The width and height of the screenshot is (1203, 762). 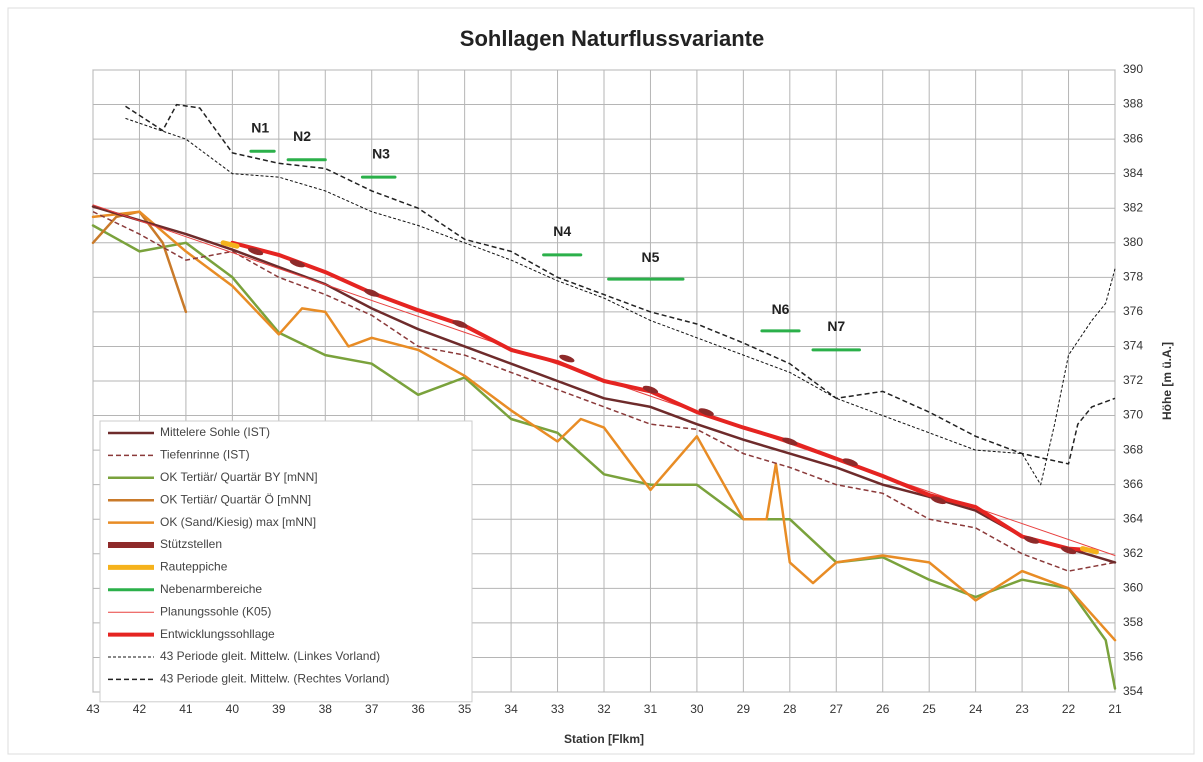 What do you see at coordinates (260, 127) in the screenshot?
I see `annotation: N1` at bounding box center [260, 127].